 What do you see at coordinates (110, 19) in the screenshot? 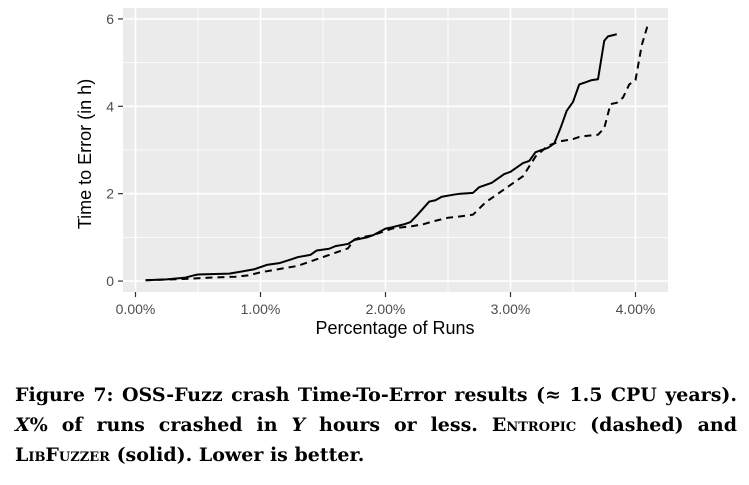
I see `y-tick-label: 6` at bounding box center [110, 19].